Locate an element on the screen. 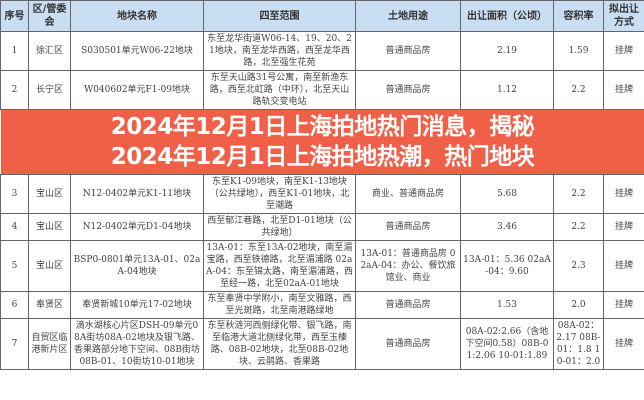  cell-area: 1.12 is located at coordinates (507, 90).